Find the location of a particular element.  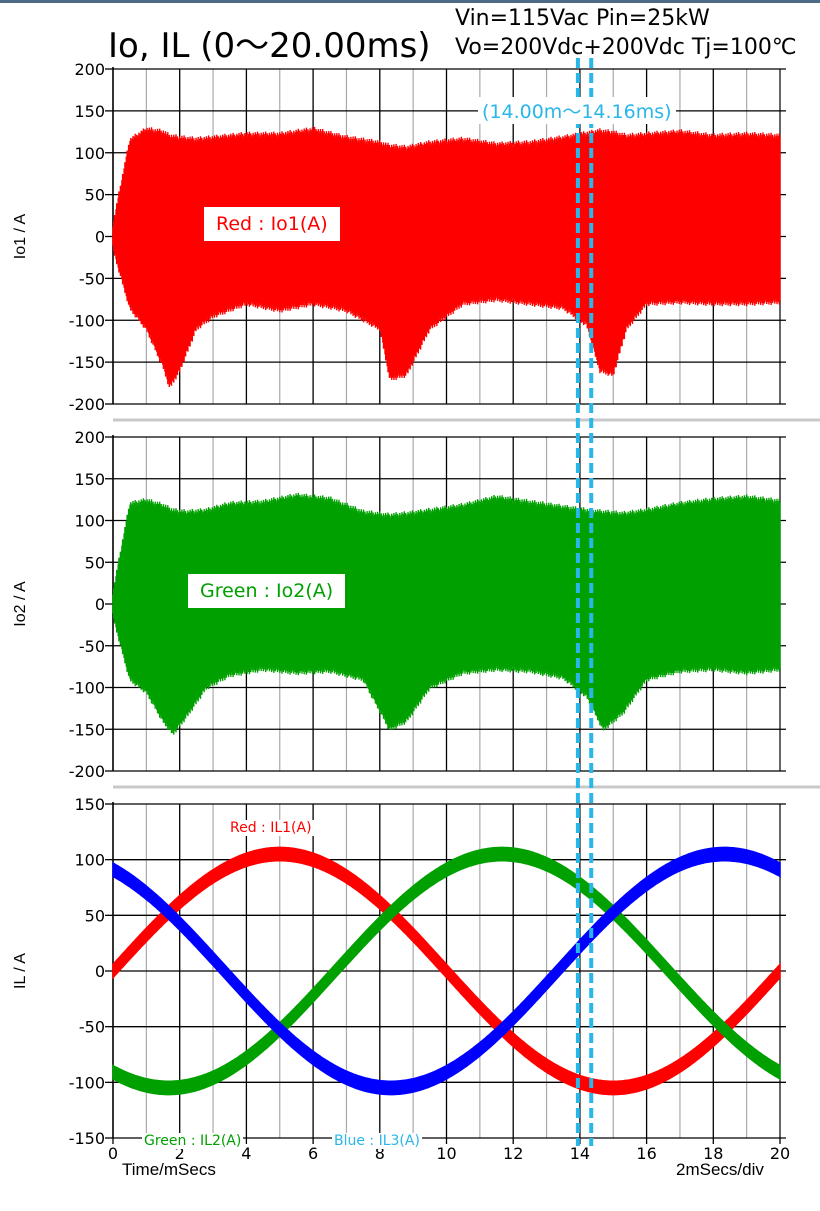

x-tick-label: 2 is located at coordinates (180, 1153).